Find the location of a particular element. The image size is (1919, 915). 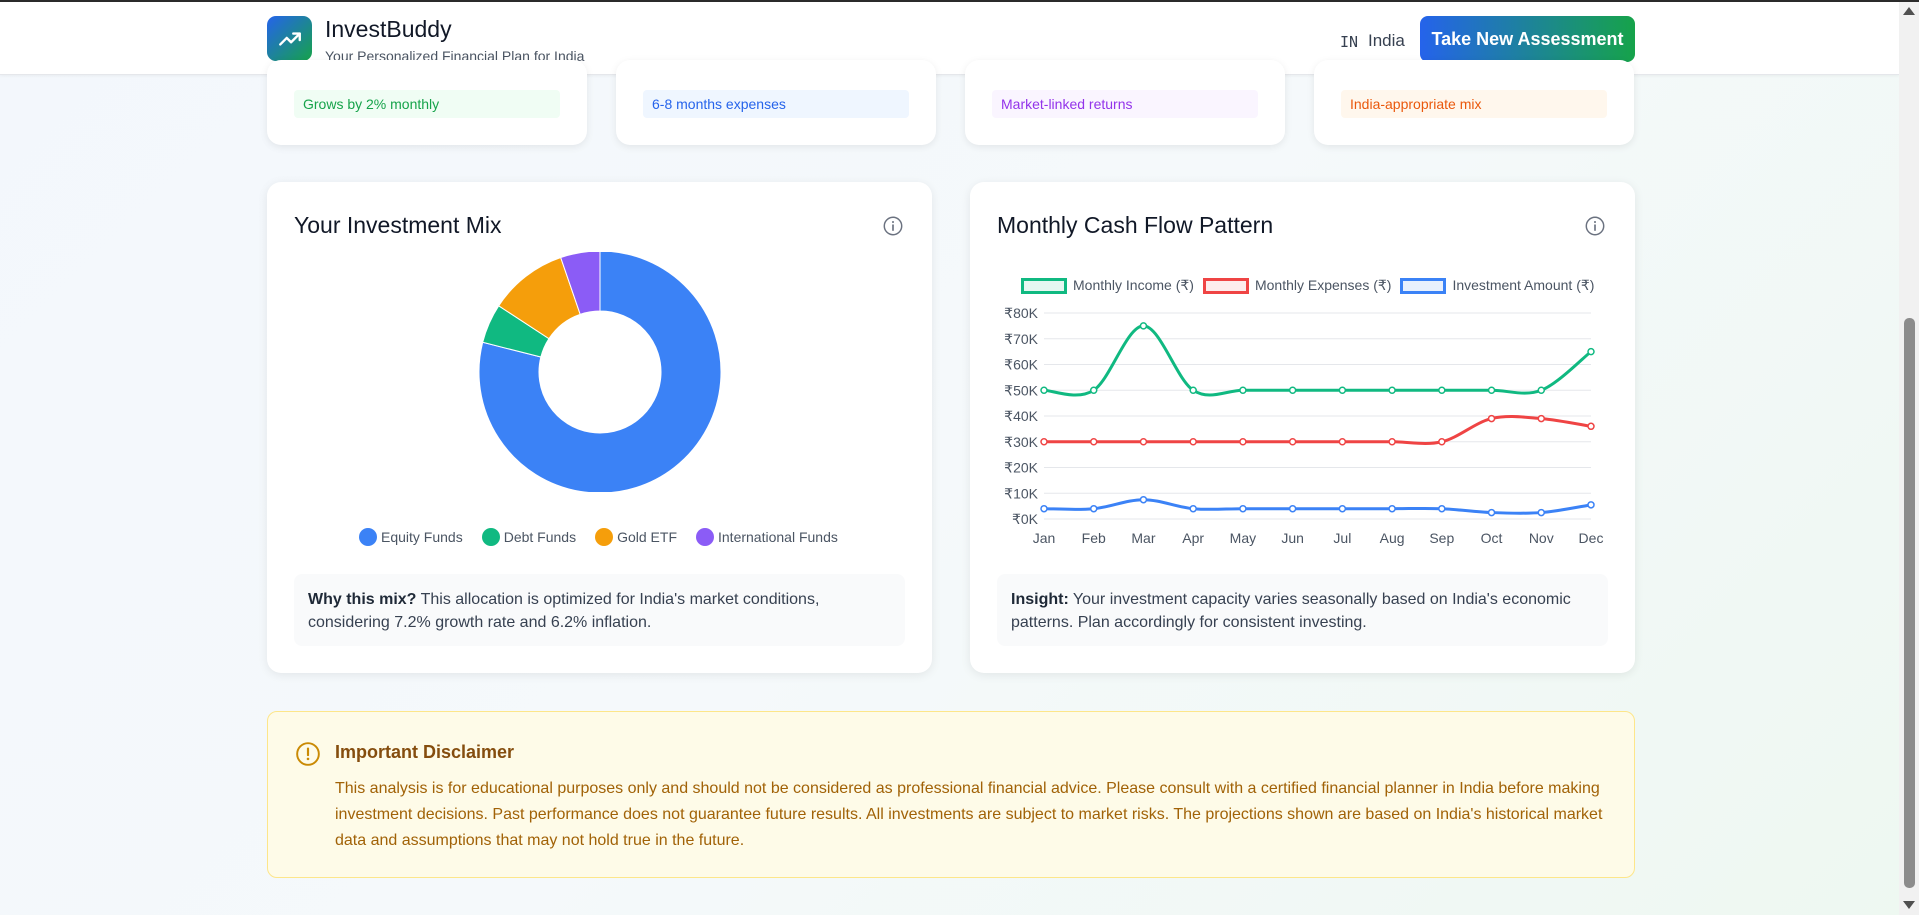

alert-circle-icon is located at coordinates (308, 754).